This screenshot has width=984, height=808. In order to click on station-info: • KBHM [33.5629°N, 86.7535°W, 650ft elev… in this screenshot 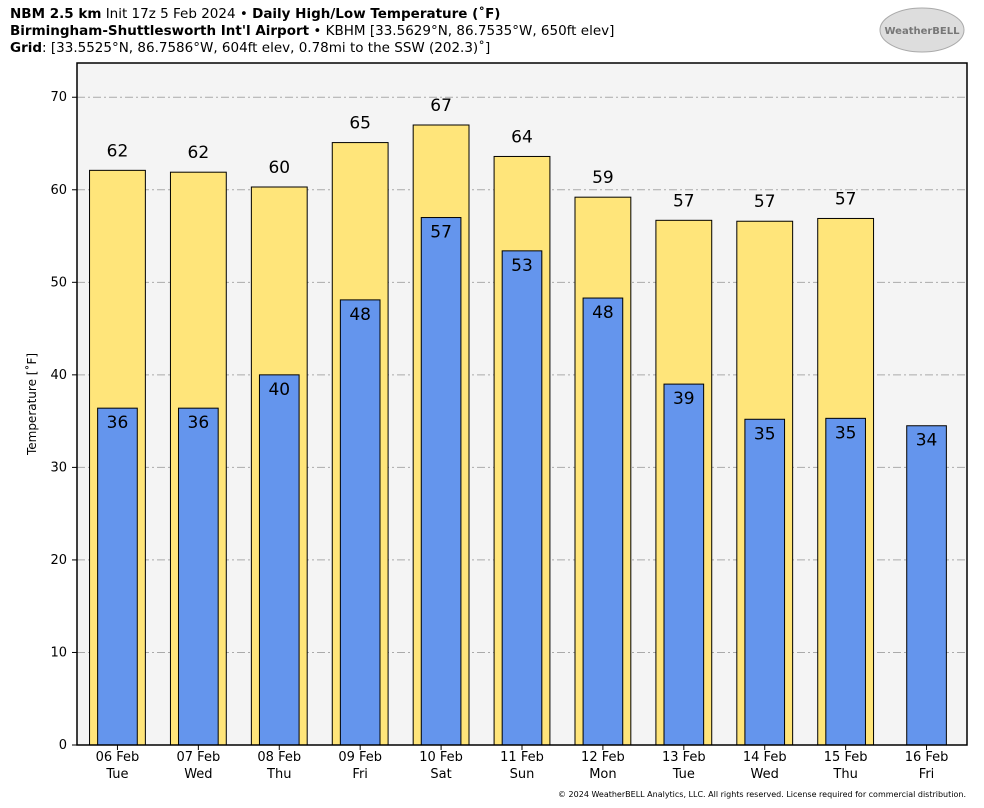, I will do `click(464, 31)`.